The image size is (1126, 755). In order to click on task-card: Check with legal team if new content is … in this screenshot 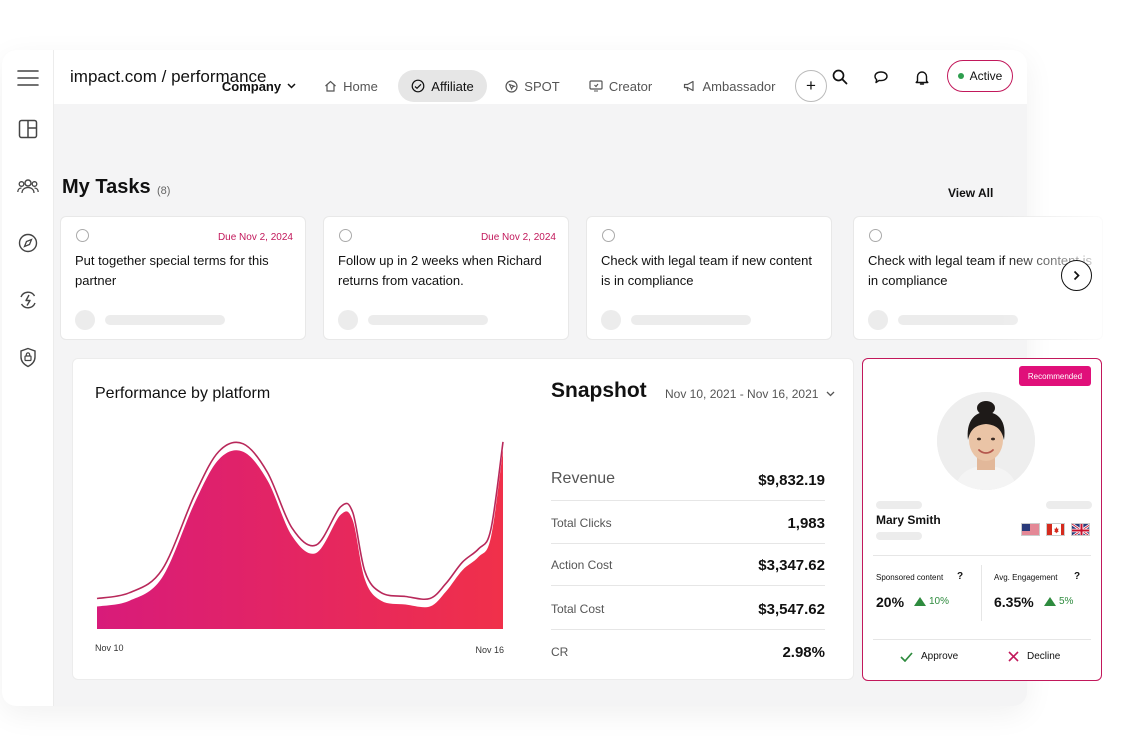, I will do `click(709, 278)`.